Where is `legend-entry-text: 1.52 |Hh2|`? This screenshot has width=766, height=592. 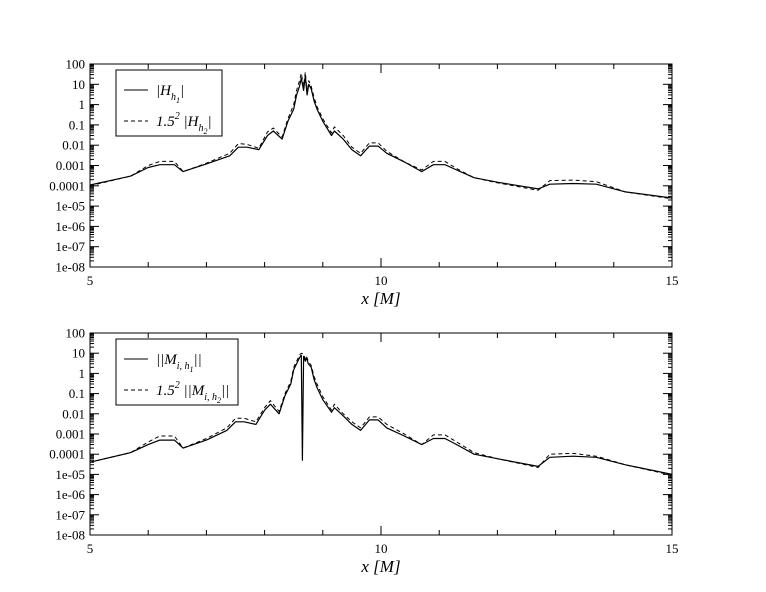
legend-entry-text: 1.52 |Hh2| is located at coordinates (184, 123).